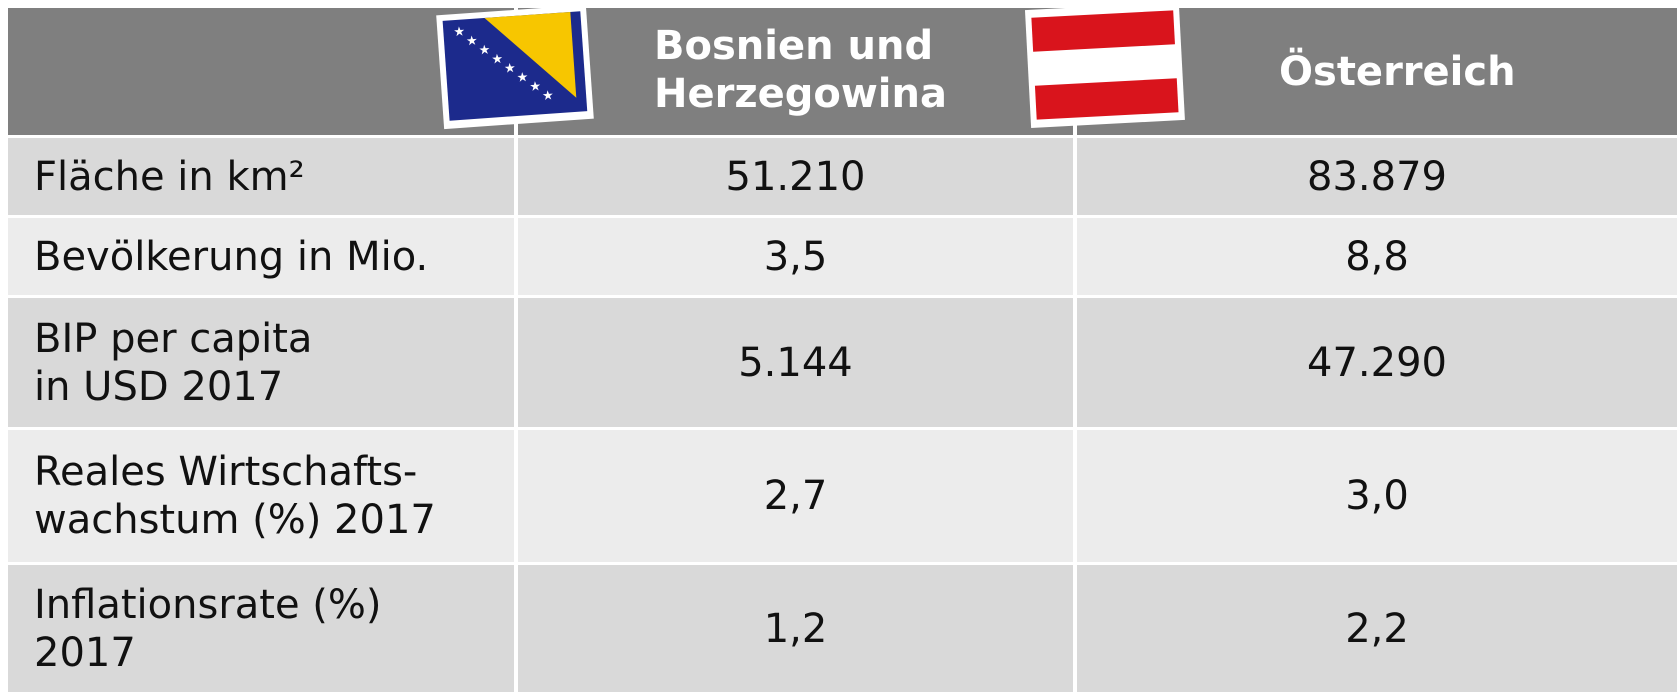  I want to click on cell-value: 3,5, so click(795, 256).